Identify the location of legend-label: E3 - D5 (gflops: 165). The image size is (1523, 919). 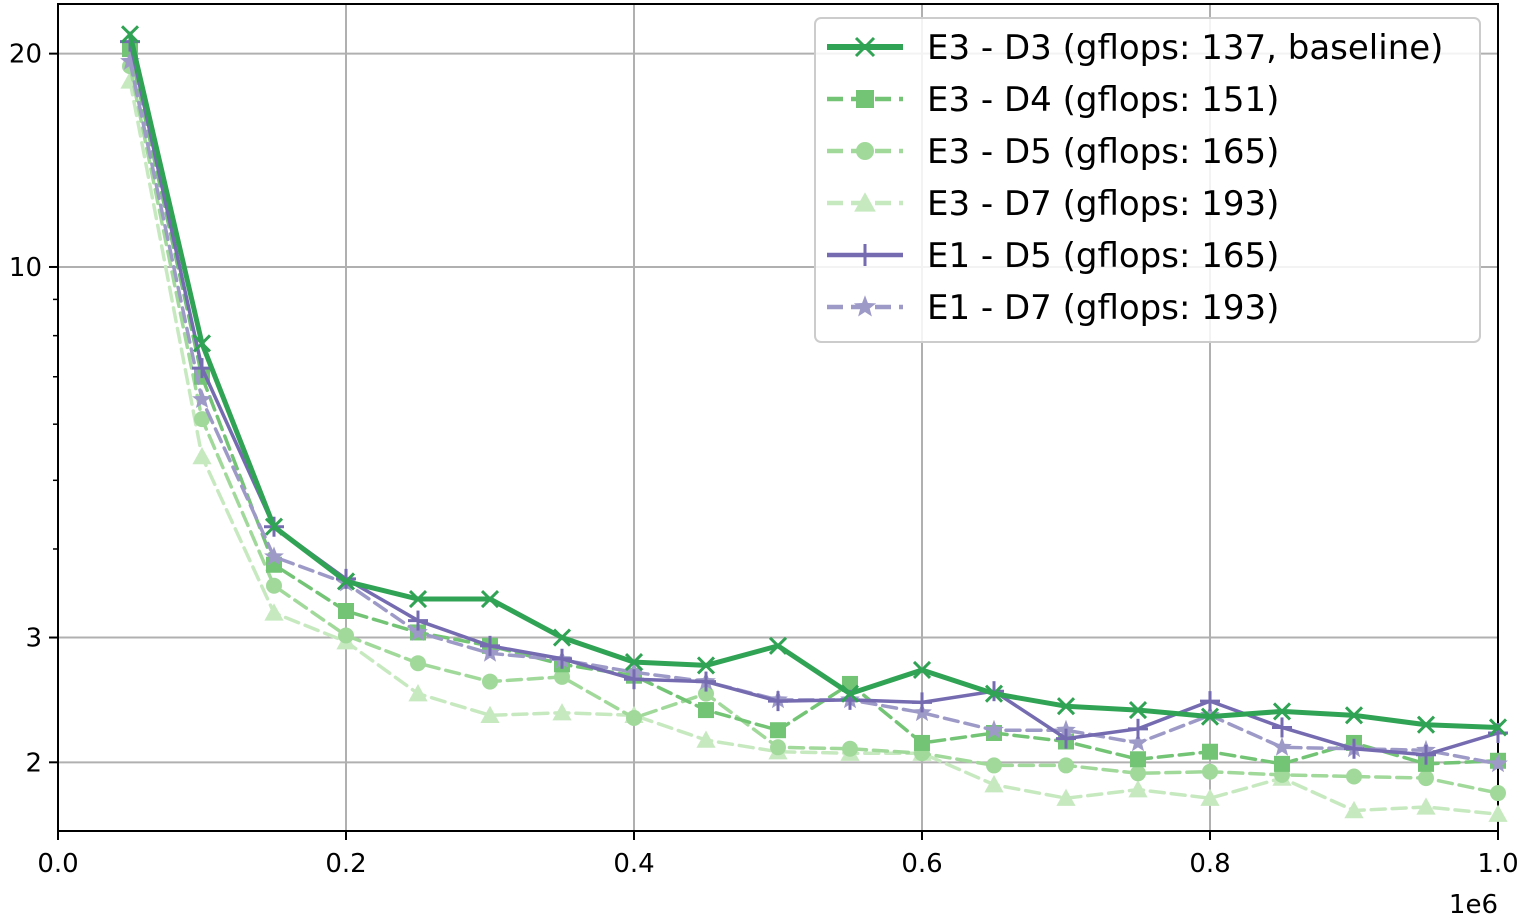
(1103, 152).